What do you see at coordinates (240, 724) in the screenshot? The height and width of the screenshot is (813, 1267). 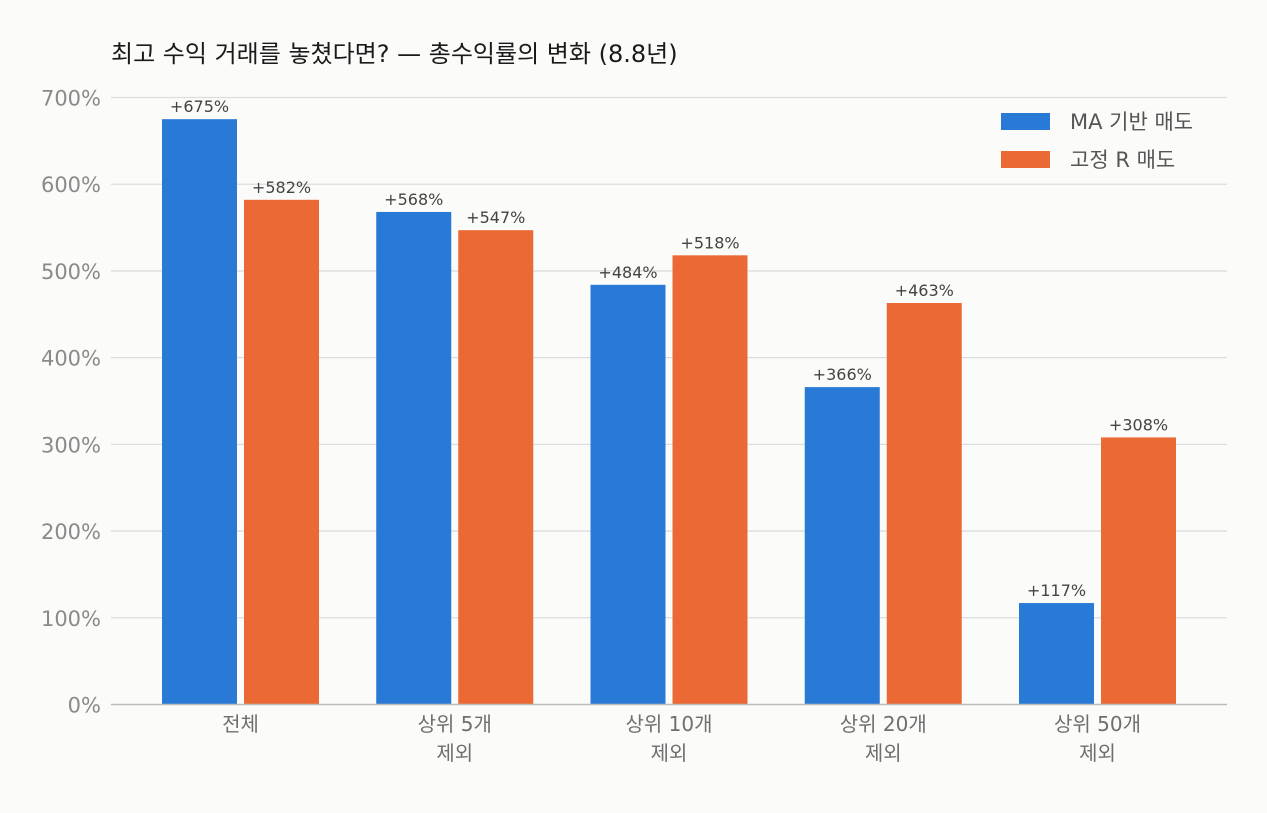 I see `x-tick-label: 전체` at bounding box center [240, 724].